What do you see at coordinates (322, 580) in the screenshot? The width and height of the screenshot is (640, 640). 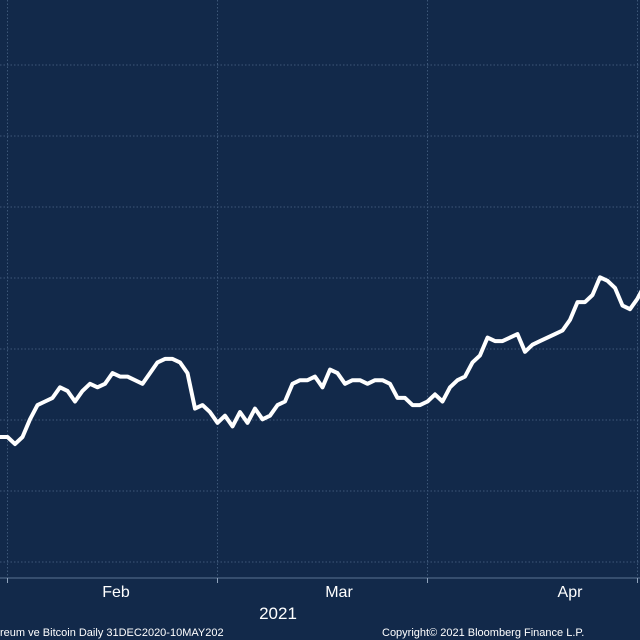 I see `x-axis-ticks` at bounding box center [322, 580].